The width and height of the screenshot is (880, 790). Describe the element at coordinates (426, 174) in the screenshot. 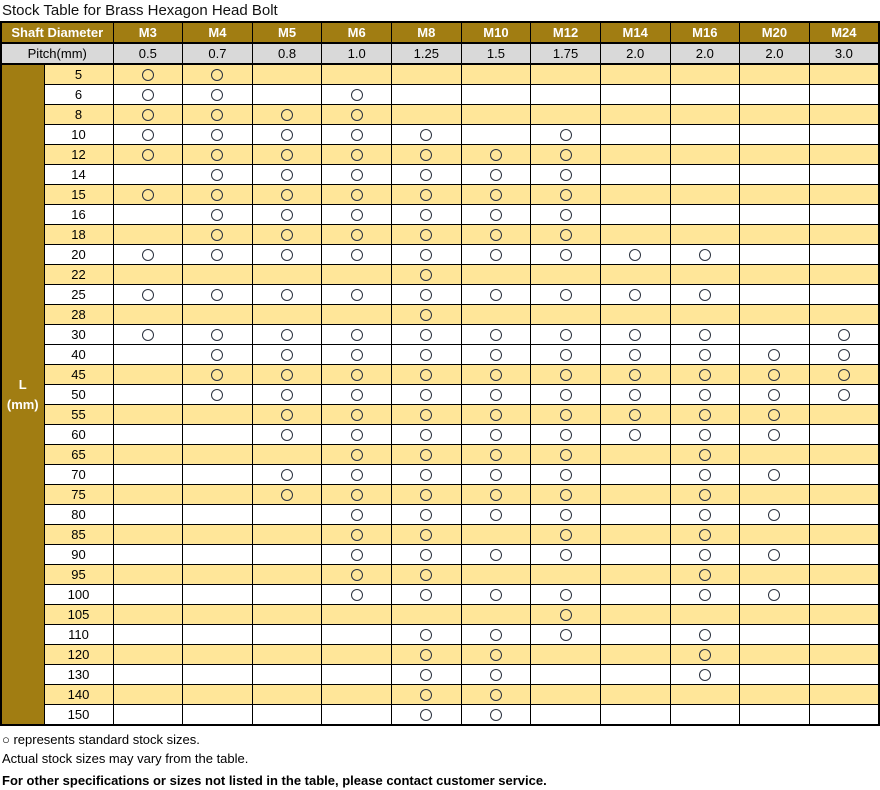

I see `stock-cell-m8-l14` at that location.